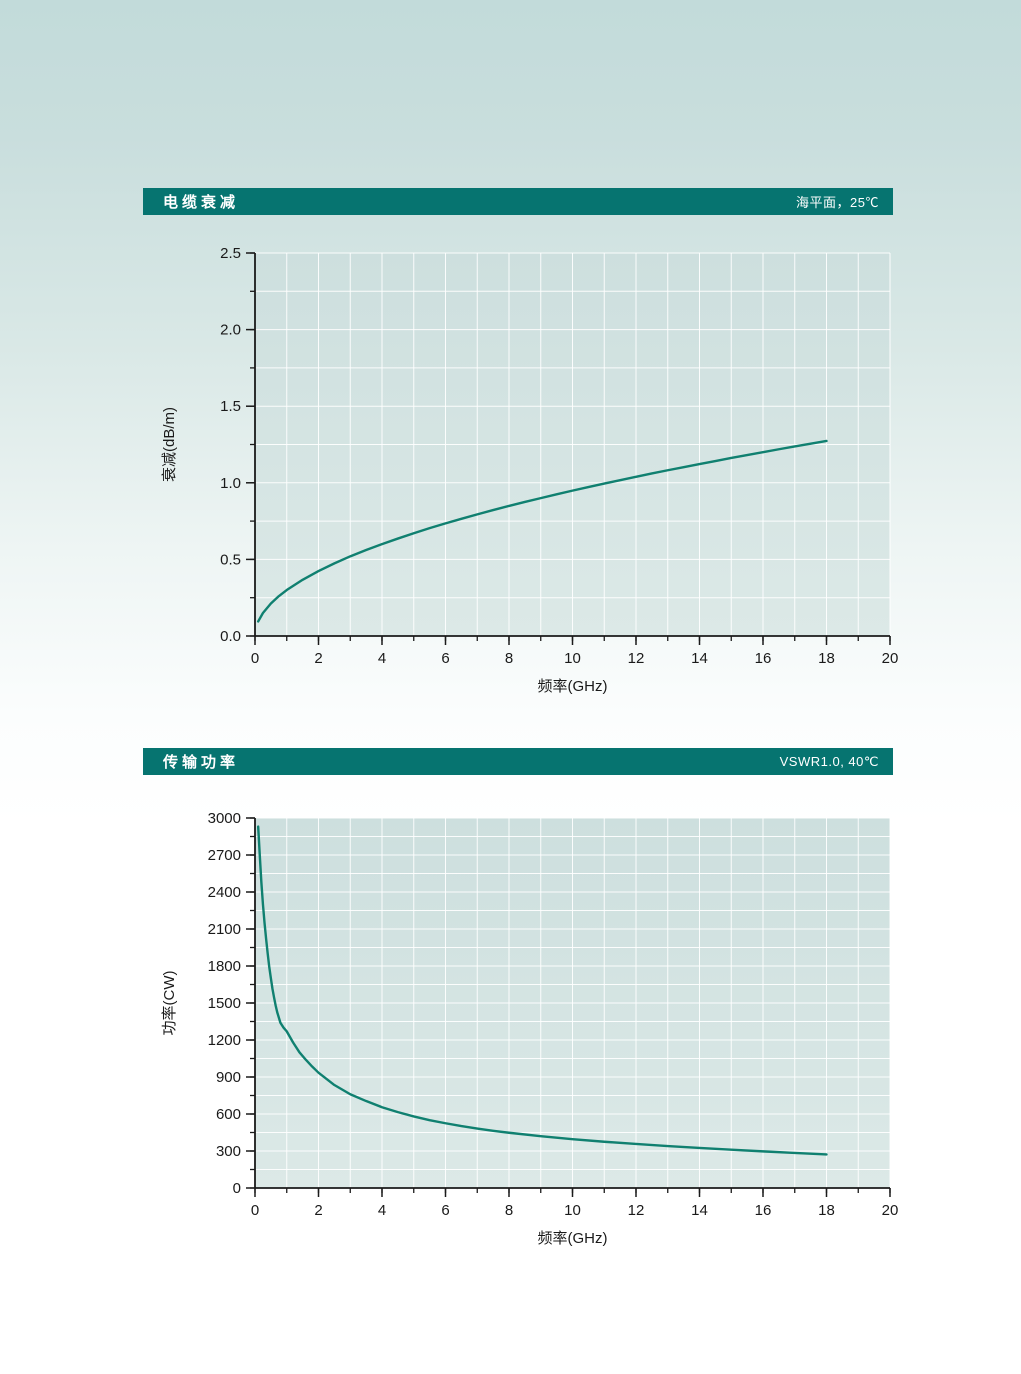  I want to click on svg-text: 3000, so click(224, 818).